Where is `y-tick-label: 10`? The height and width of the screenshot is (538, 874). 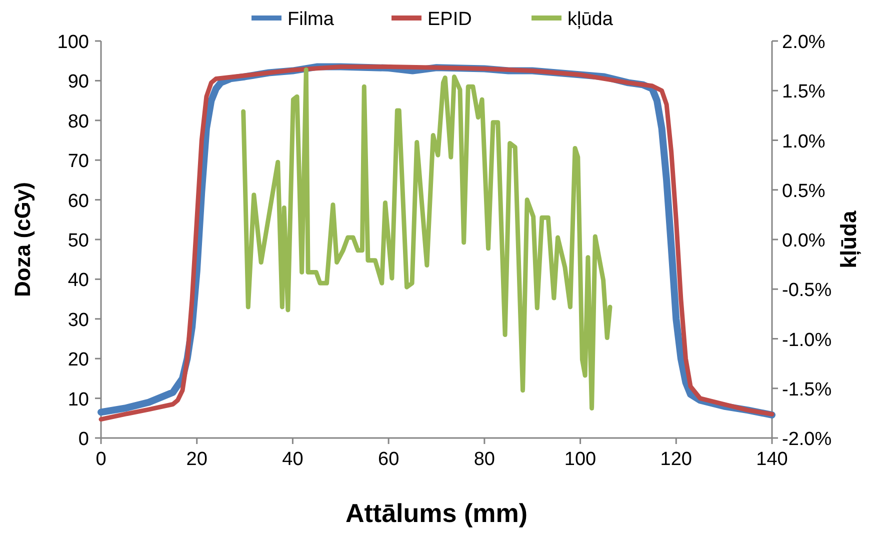 y-tick-label: 10 is located at coordinates (78, 399).